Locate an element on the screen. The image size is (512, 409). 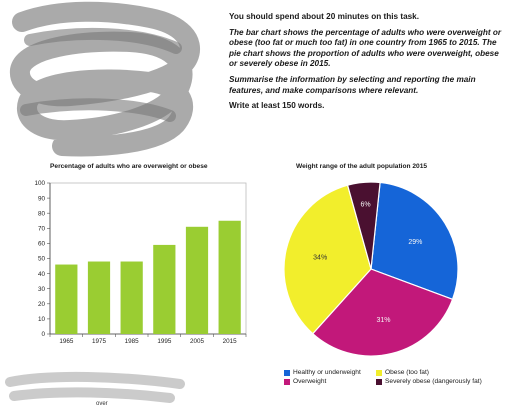
bar-1985 is located at coordinates (131, 297).